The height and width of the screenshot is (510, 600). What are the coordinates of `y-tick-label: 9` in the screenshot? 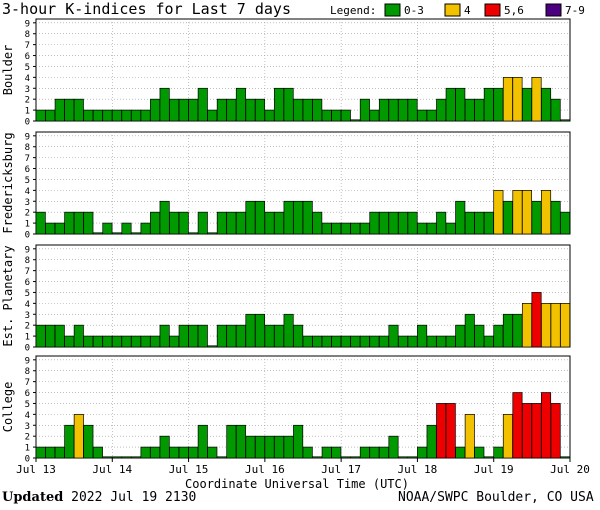 It's located at (27, 361).